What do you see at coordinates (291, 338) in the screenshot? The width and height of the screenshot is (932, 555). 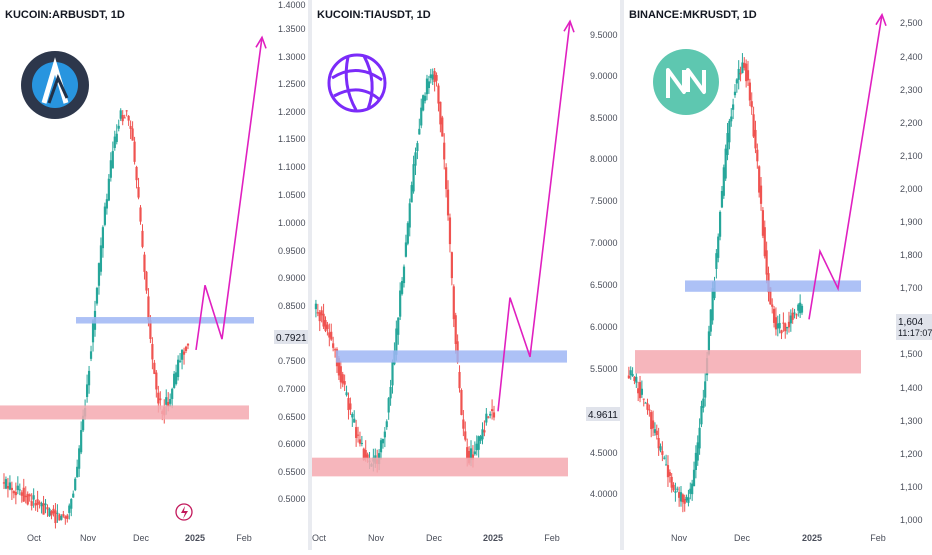 I see `svg-text: 0.7921` at bounding box center [291, 338].